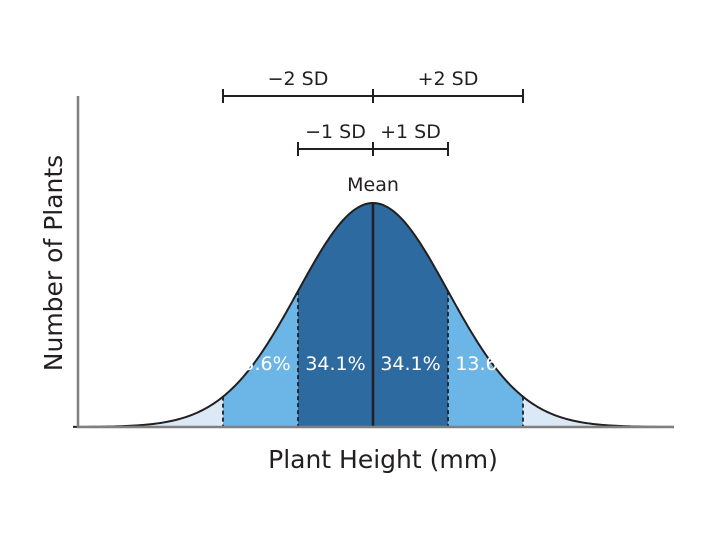  What do you see at coordinates (298, 79) in the screenshot?
I see `bracket-label-0: −2 SD` at bounding box center [298, 79].